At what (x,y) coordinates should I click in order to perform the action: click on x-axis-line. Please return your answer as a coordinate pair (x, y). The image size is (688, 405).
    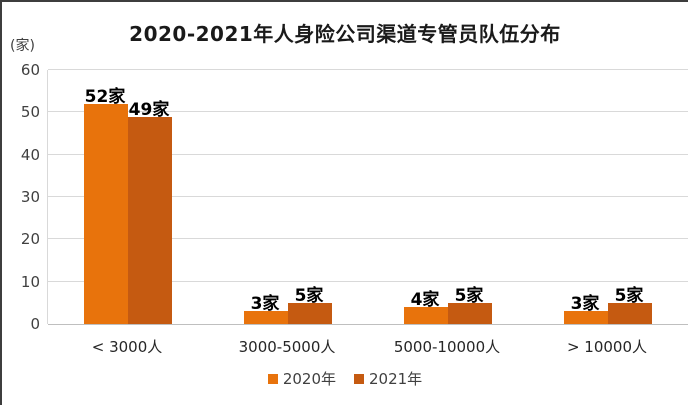
    Looking at the image, I should click on (368, 324).